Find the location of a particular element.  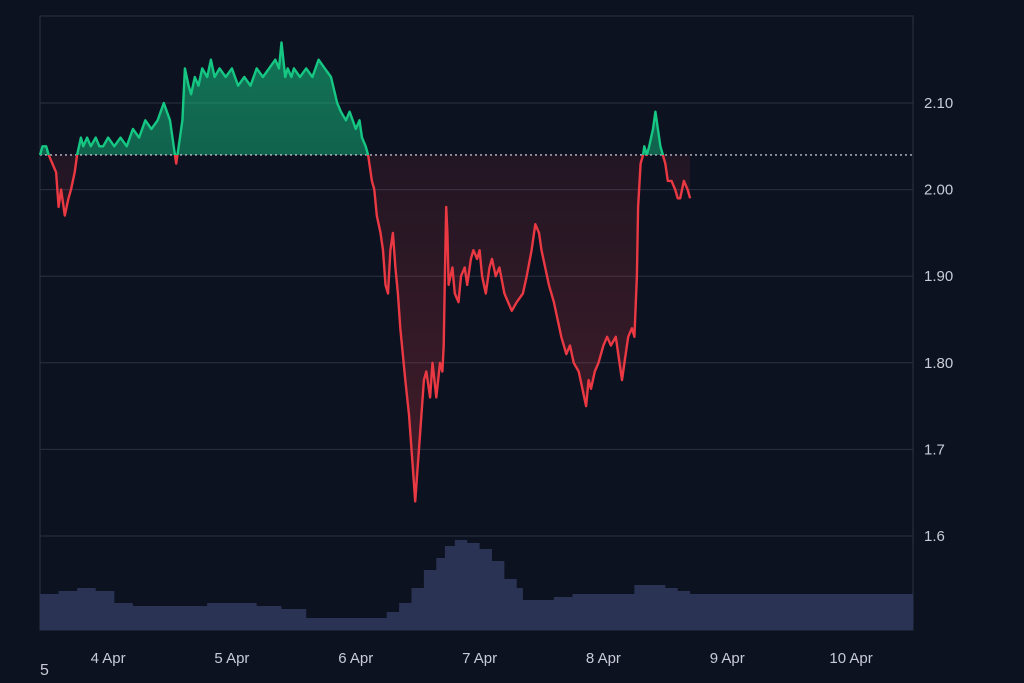

x-tick-label: 5 Apr is located at coordinates (231, 658).